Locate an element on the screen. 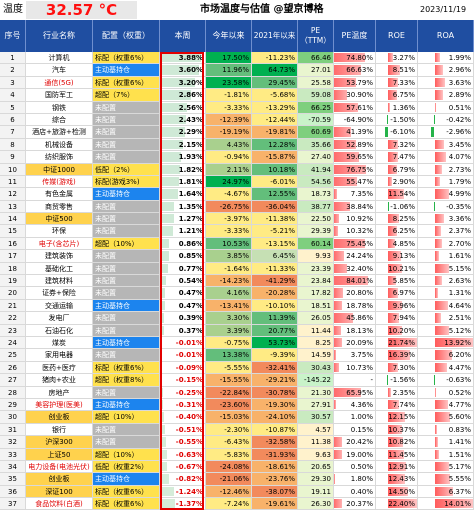 The image size is (474, 511). pe-temperature: 1.00% is located at coordinates (355, 417).